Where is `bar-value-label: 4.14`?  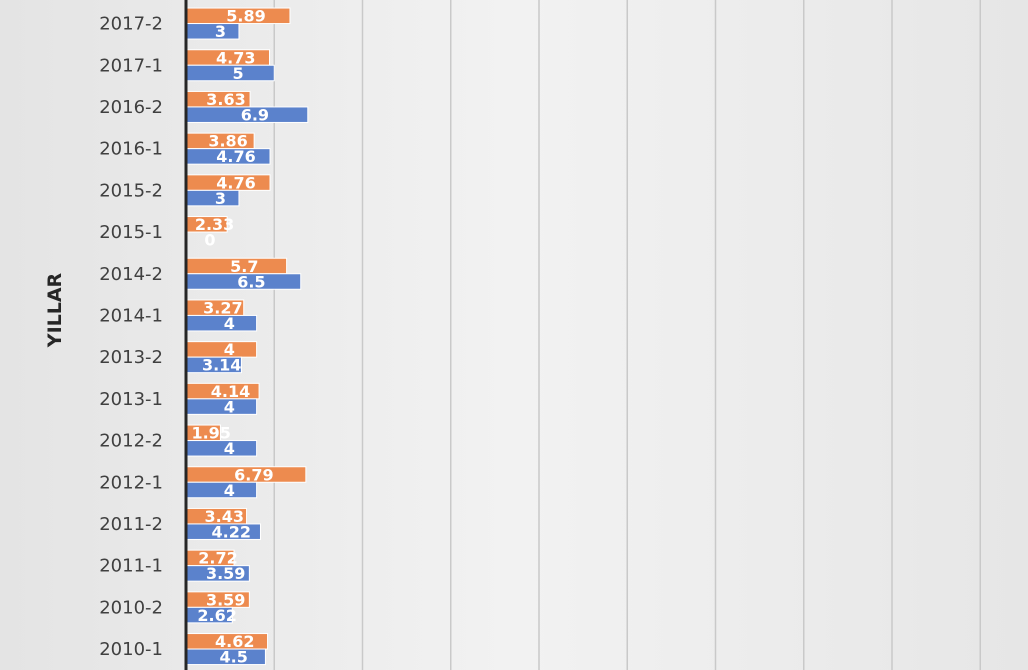
bar-value-label: 4.14 is located at coordinates (230, 391).